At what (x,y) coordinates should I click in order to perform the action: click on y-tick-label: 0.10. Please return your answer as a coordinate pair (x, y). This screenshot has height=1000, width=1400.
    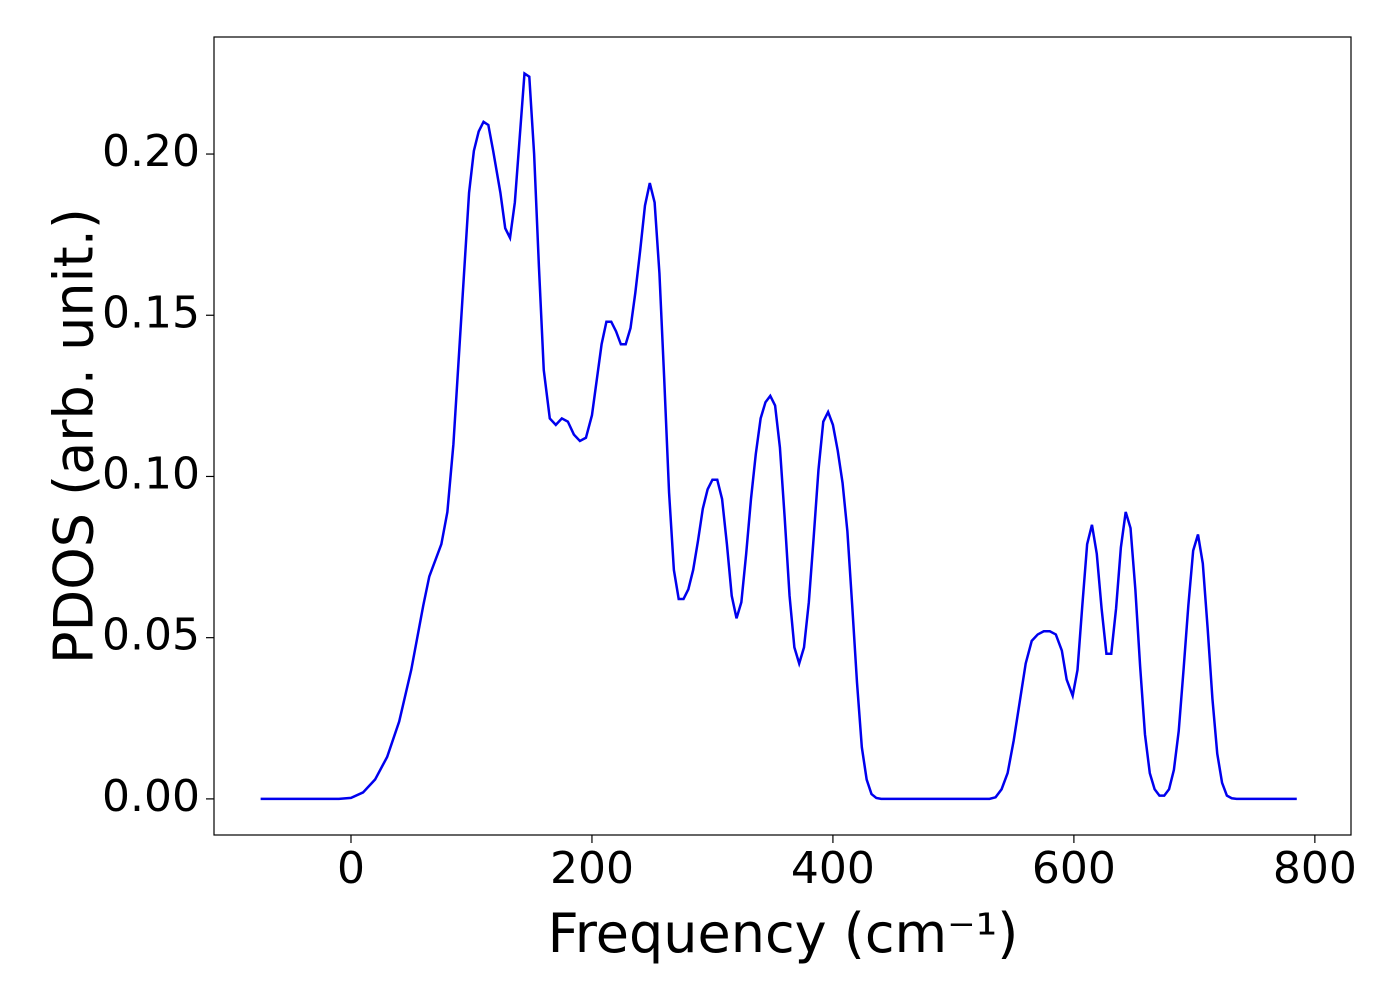
    Looking at the image, I should click on (151, 473).